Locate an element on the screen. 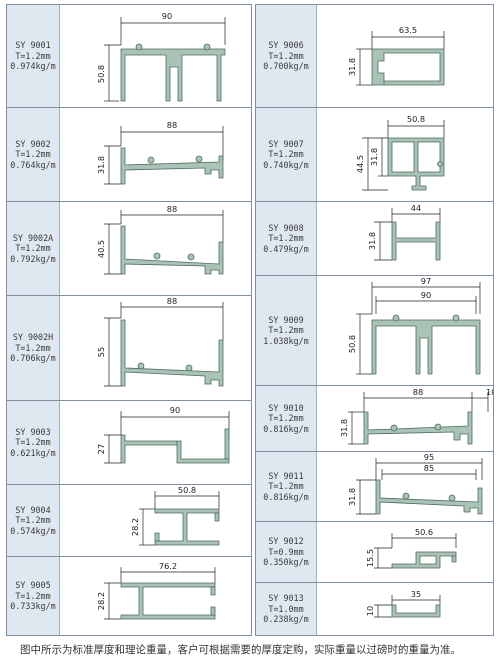  profile-drawing: 44 31.8 is located at coordinates (404, 238).